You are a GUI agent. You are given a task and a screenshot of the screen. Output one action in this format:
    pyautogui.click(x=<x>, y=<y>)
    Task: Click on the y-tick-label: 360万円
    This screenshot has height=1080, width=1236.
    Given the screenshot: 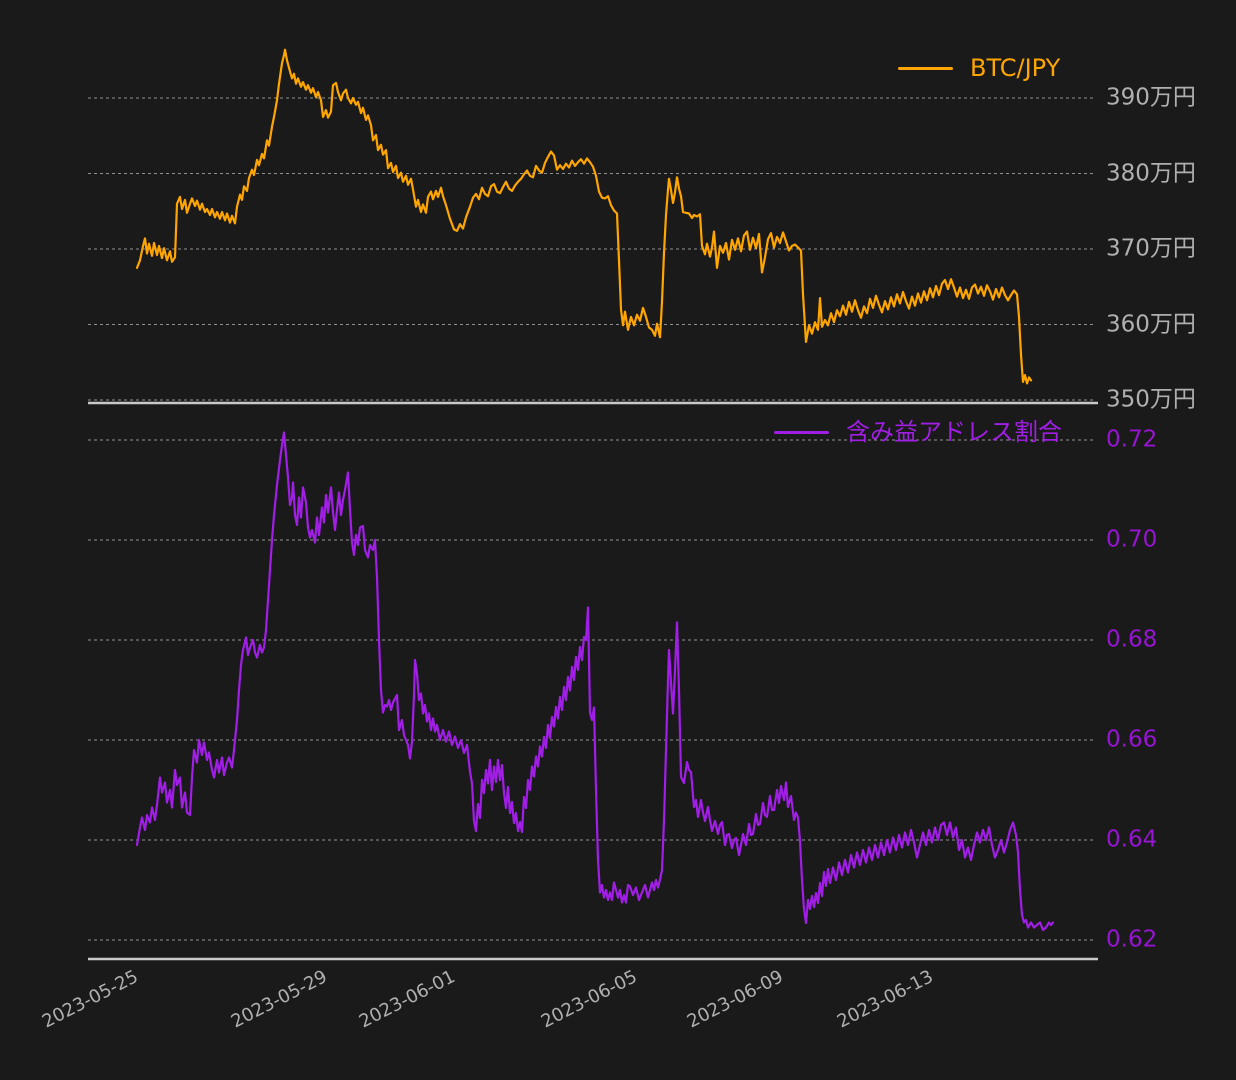 What is the action you would take?
    pyautogui.click(x=1151, y=324)
    